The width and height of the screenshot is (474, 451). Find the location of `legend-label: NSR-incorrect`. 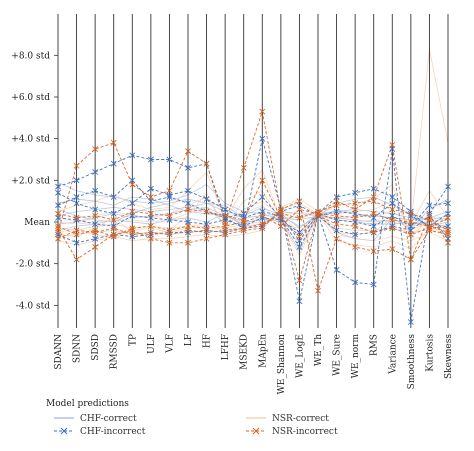

legend-label: NSR-incorrect is located at coordinates (305, 432).